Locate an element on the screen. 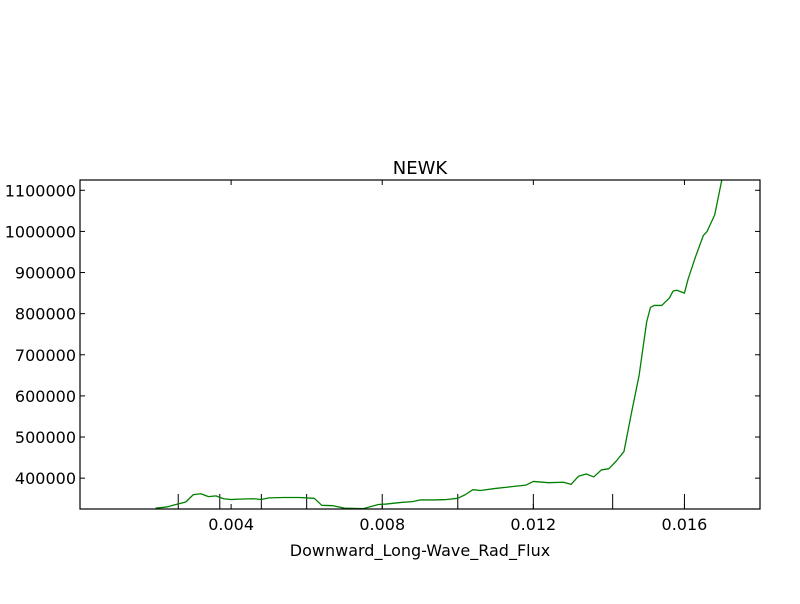 Image resolution: width=800 pixels, height=604 pixels. y-tick-label: 900000 is located at coordinates (45, 273).